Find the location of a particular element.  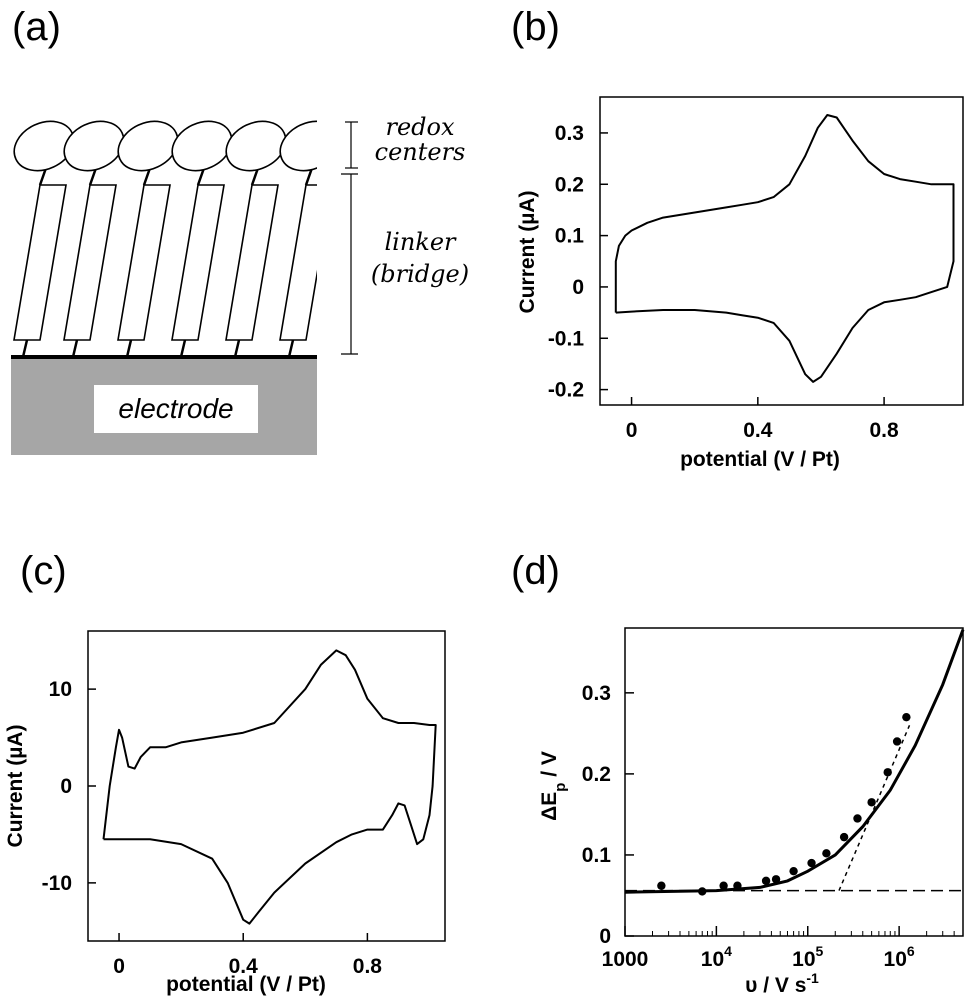

electrode-label-box is located at coordinates (176, 409).